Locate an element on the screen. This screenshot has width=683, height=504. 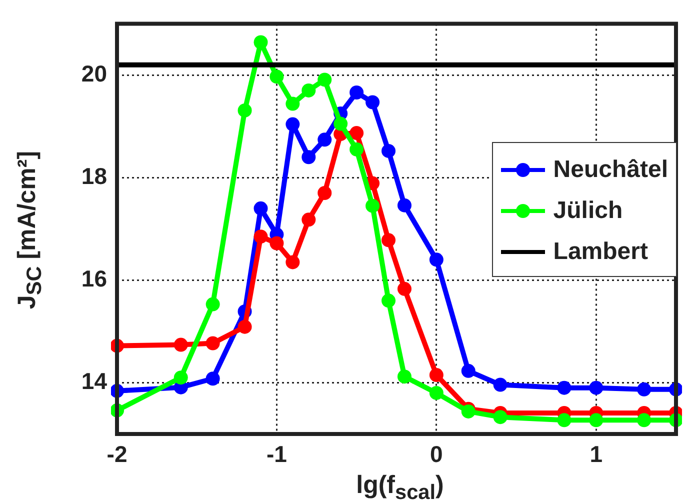
y-tick-label: 20 is located at coordinates (94, 73).